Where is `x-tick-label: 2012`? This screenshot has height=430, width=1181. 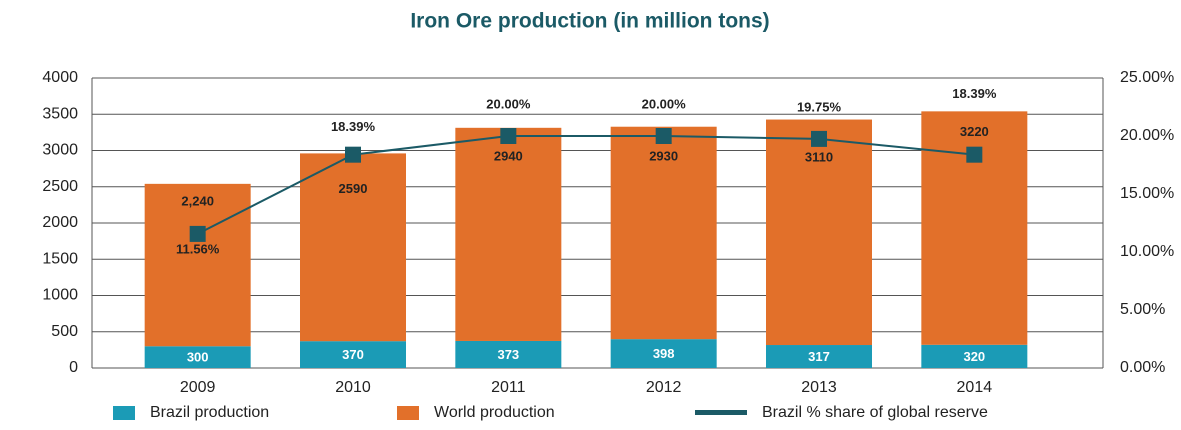 x-tick-label: 2012 is located at coordinates (664, 387).